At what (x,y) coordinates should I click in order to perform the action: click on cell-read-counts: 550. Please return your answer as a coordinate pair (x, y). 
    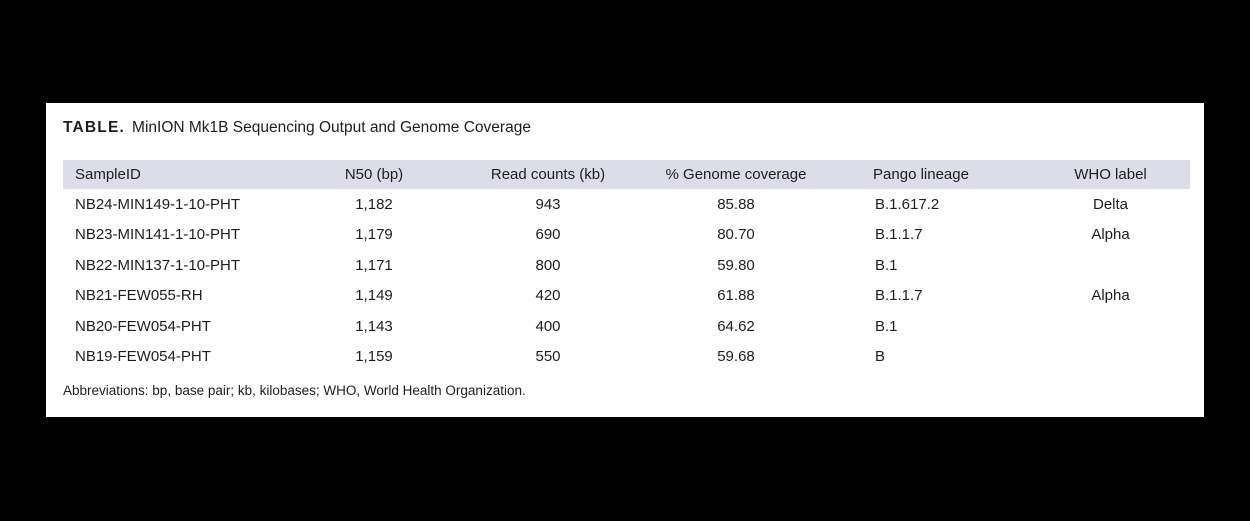
    Looking at the image, I should click on (548, 357).